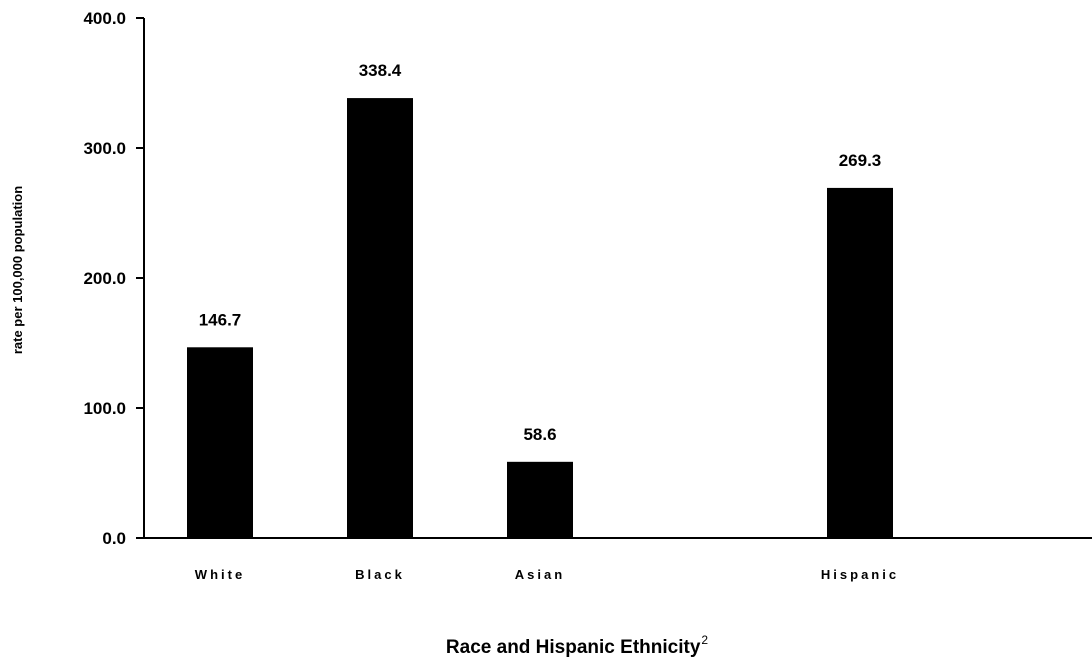  What do you see at coordinates (539, 434) in the screenshot?
I see `data-label-asian: 58.6` at bounding box center [539, 434].